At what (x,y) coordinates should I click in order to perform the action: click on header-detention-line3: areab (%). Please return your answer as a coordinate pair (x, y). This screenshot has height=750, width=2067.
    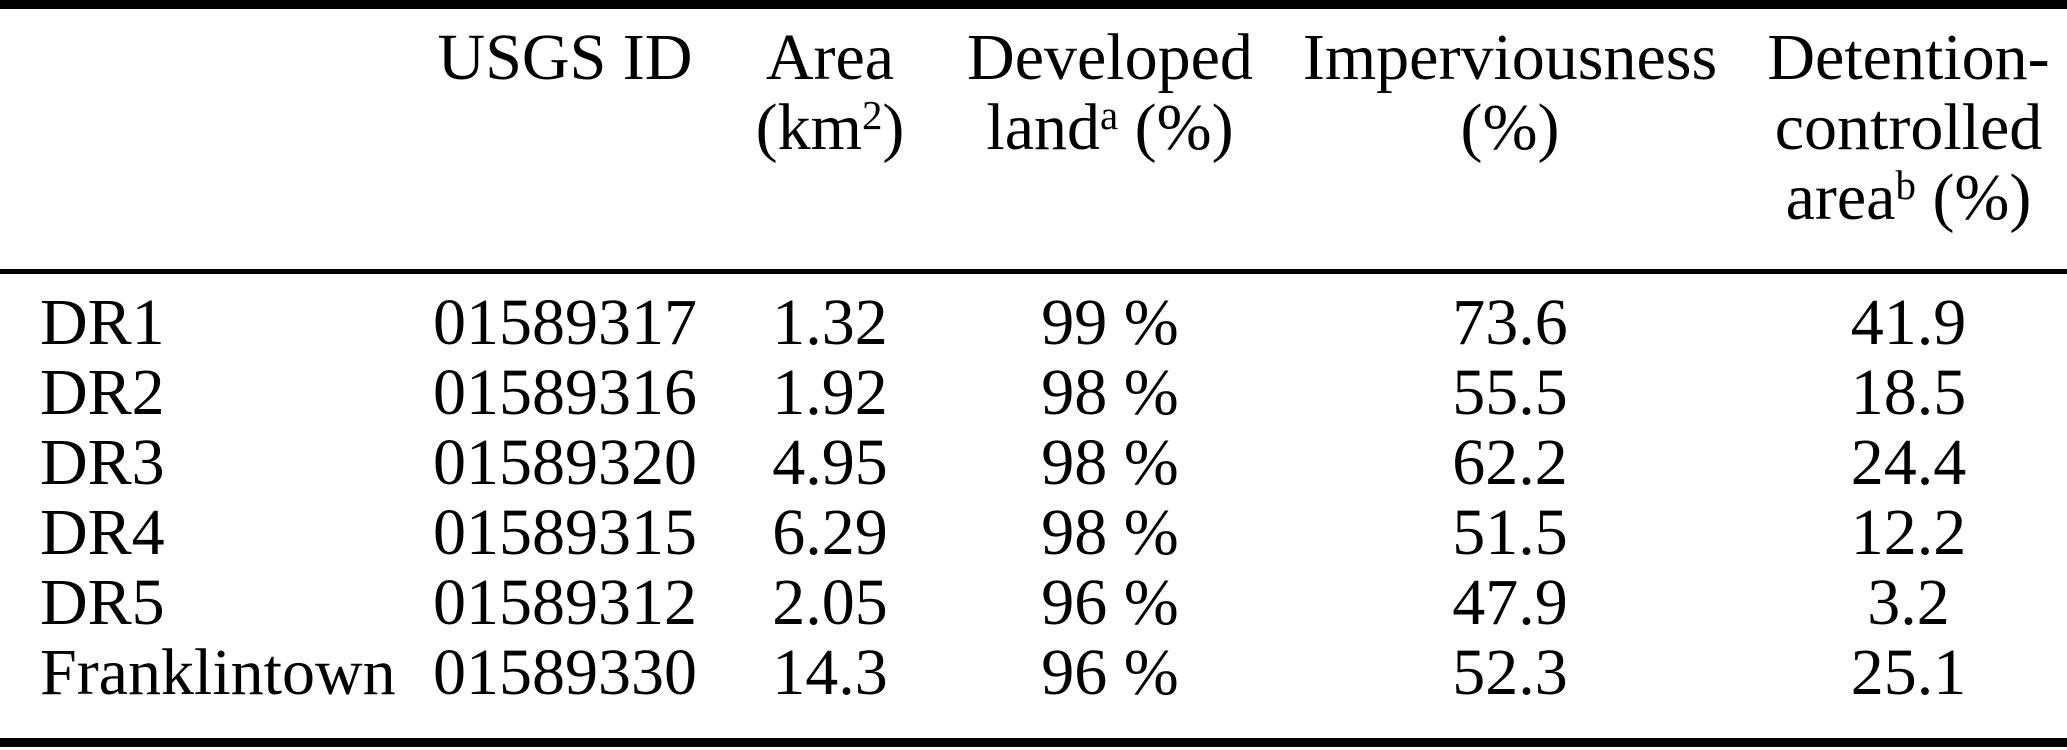
    Looking at the image, I should click on (1908, 198).